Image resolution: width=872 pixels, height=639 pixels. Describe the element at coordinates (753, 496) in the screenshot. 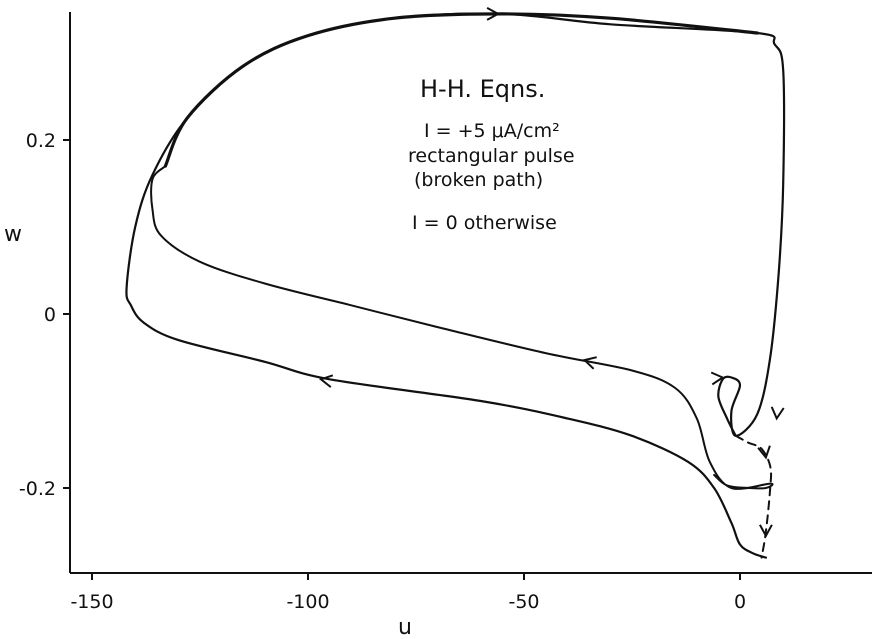

I see `pulse-trajectory-dashed` at that location.